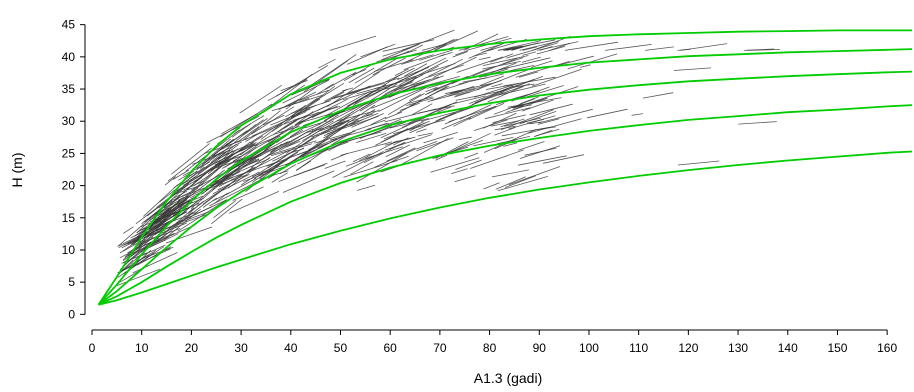 The image size is (914, 392). What do you see at coordinates (887, 348) in the screenshot?
I see `x-tick-label: 160` at bounding box center [887, 348].